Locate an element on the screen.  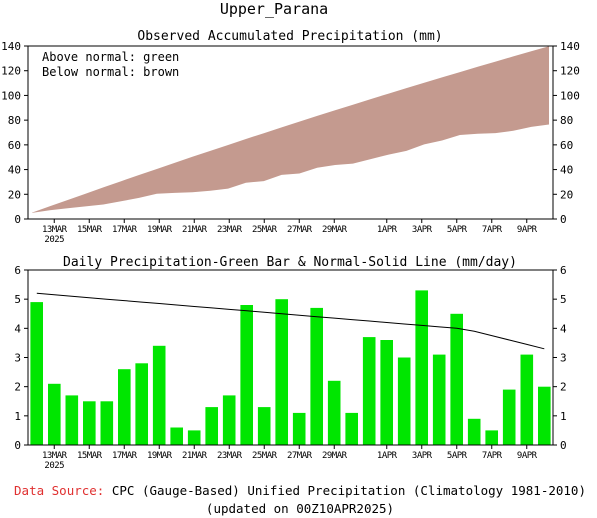
y-tick-label-right: 100 is located at coordinates (570, 95).